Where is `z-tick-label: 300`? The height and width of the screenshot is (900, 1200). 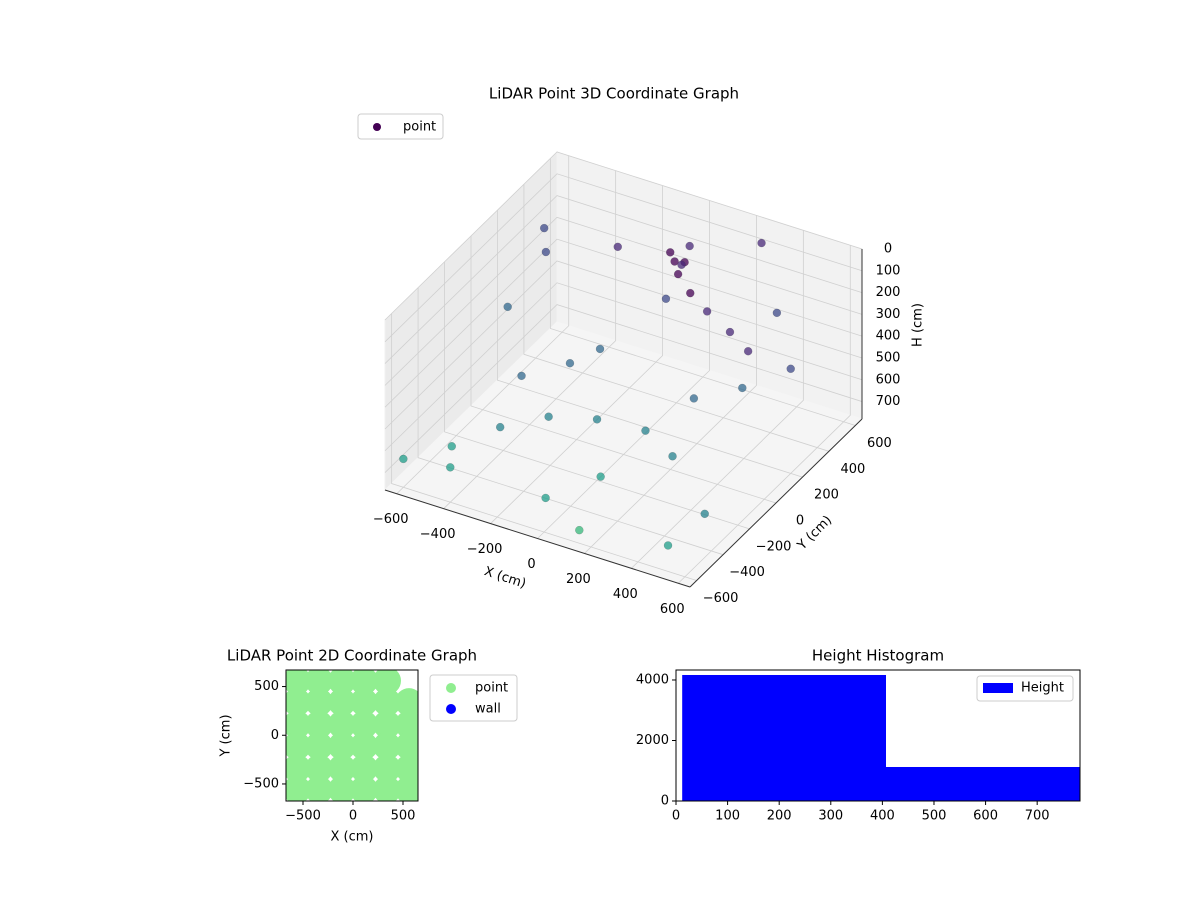
z-tick-label: 300 is located at coordinates (888, 314).